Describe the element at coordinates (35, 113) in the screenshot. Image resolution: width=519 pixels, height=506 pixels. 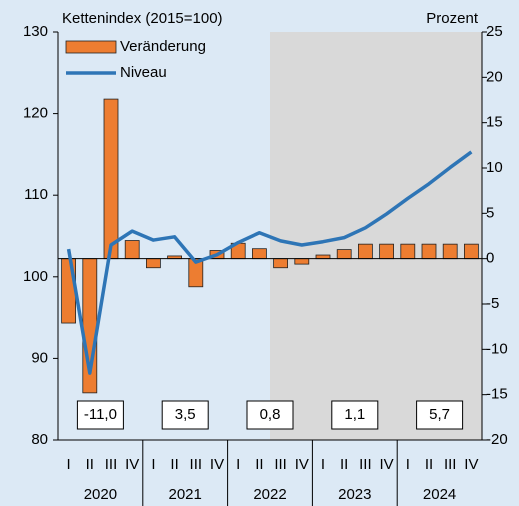
I see `y-tick-label: 120` at that location.